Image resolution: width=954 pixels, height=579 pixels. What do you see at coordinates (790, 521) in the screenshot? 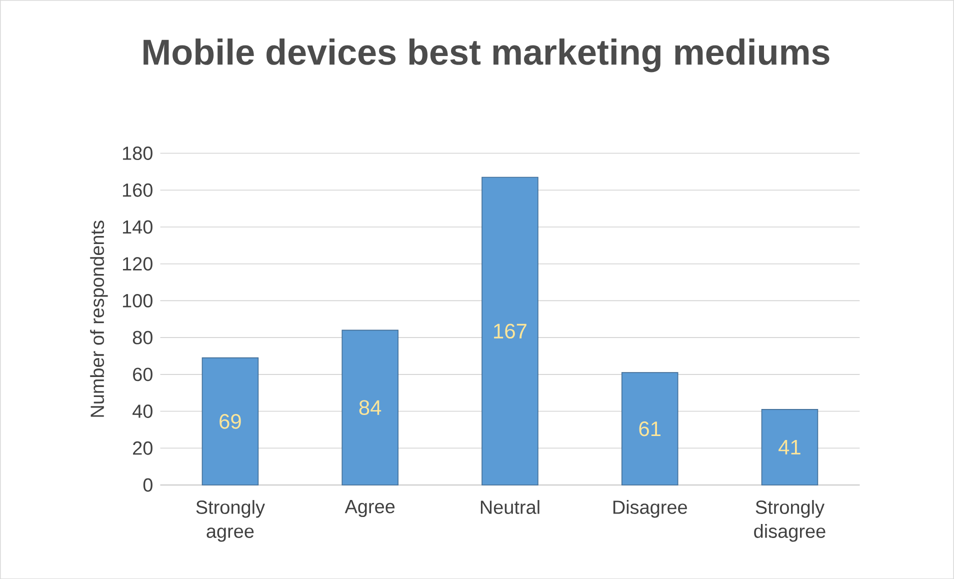
I see `x-tick-label: Strongly disagree` at bounding box center [790, 521].